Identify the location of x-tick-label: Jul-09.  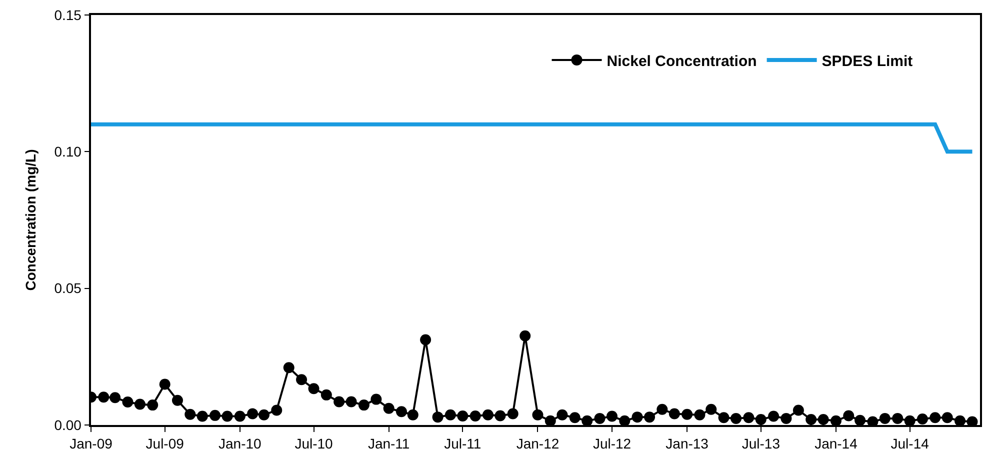
(165, 444).